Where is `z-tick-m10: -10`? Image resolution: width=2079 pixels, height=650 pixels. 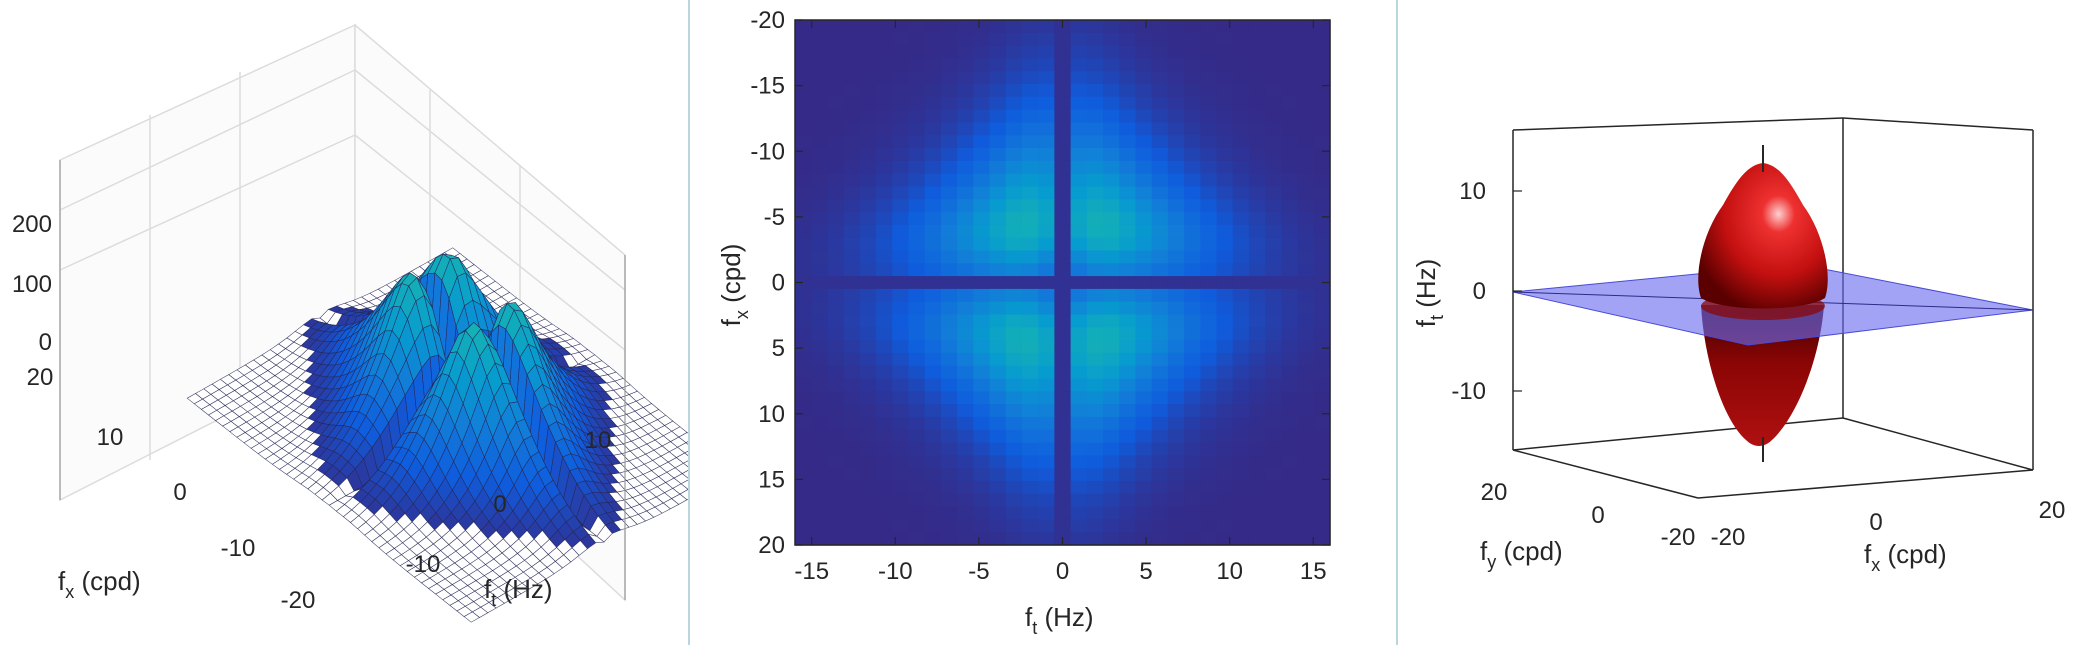 z-tick-m10: -10 is located at coordinates (1468, 391).